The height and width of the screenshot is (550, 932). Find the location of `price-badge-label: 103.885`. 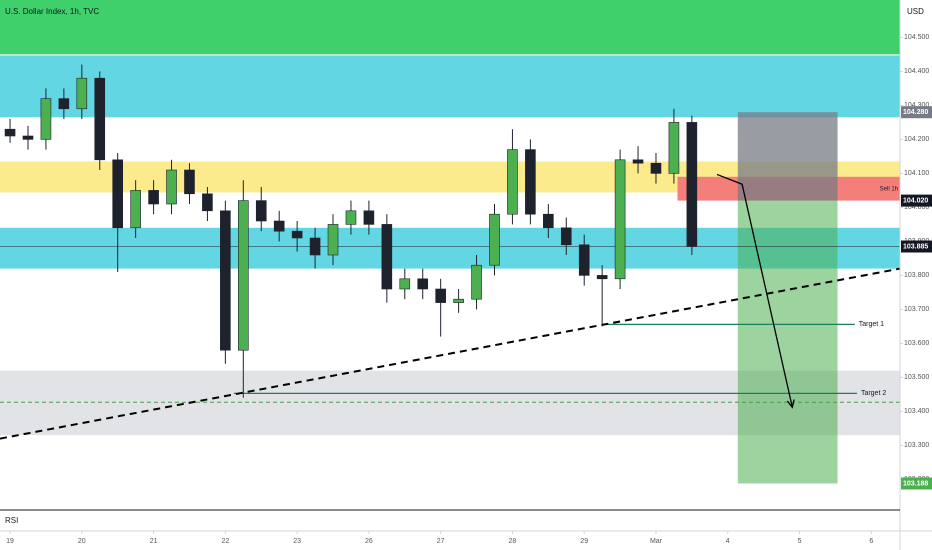

price-badge-label: 103.885 is located at coordinates (915, 246).